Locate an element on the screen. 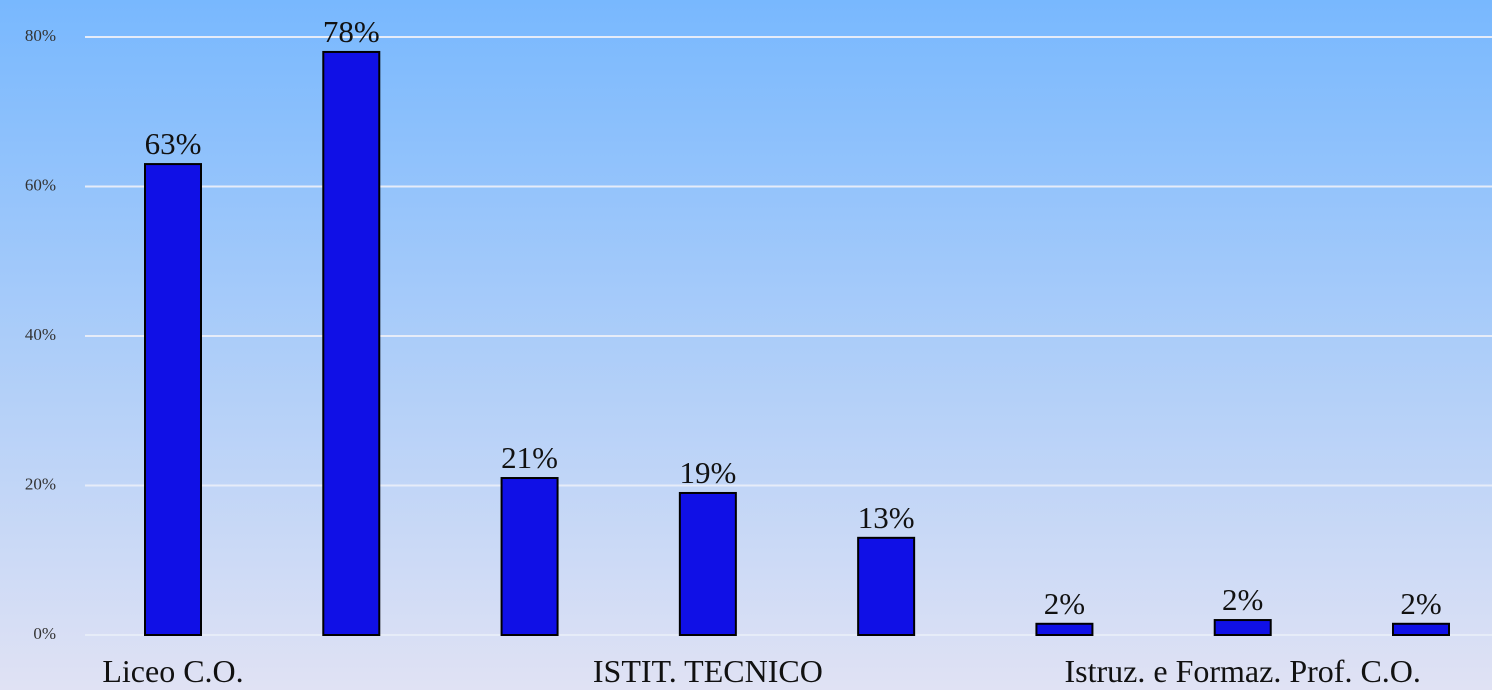 The image size is (1492, 690). value-label: 63% is located at coordinates (173, 143).